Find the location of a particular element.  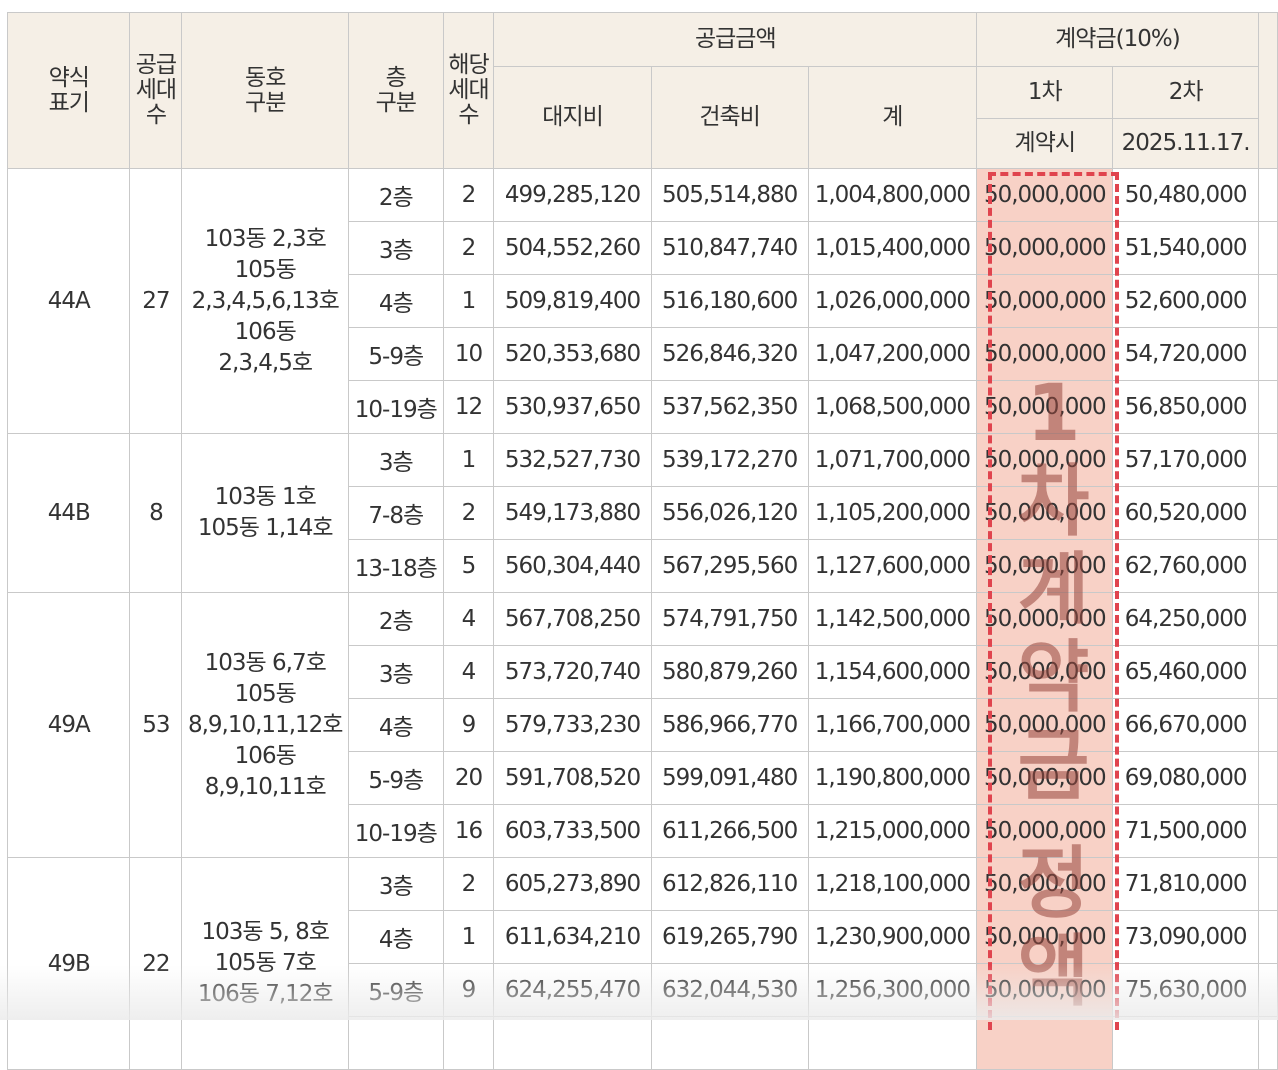

second-deposit-cell: 71,500,000 is located at coordinates (1185, 831).